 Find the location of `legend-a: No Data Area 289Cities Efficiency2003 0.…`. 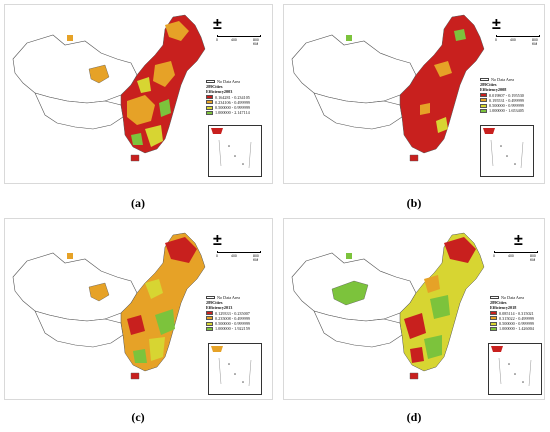

legend-a: No Data Area 289Cities Efficiency2003 0.… is located at coordinates (228, 97).